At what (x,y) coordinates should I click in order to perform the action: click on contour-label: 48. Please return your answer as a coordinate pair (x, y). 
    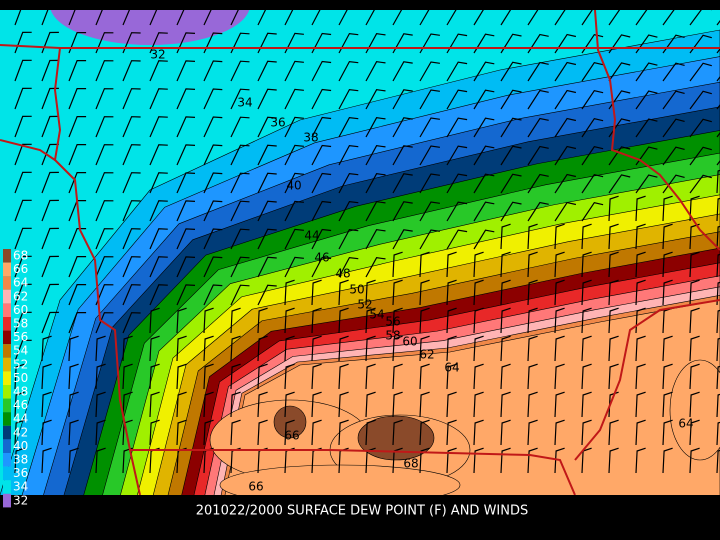
    Looking at the image, I should click on (342, 274).